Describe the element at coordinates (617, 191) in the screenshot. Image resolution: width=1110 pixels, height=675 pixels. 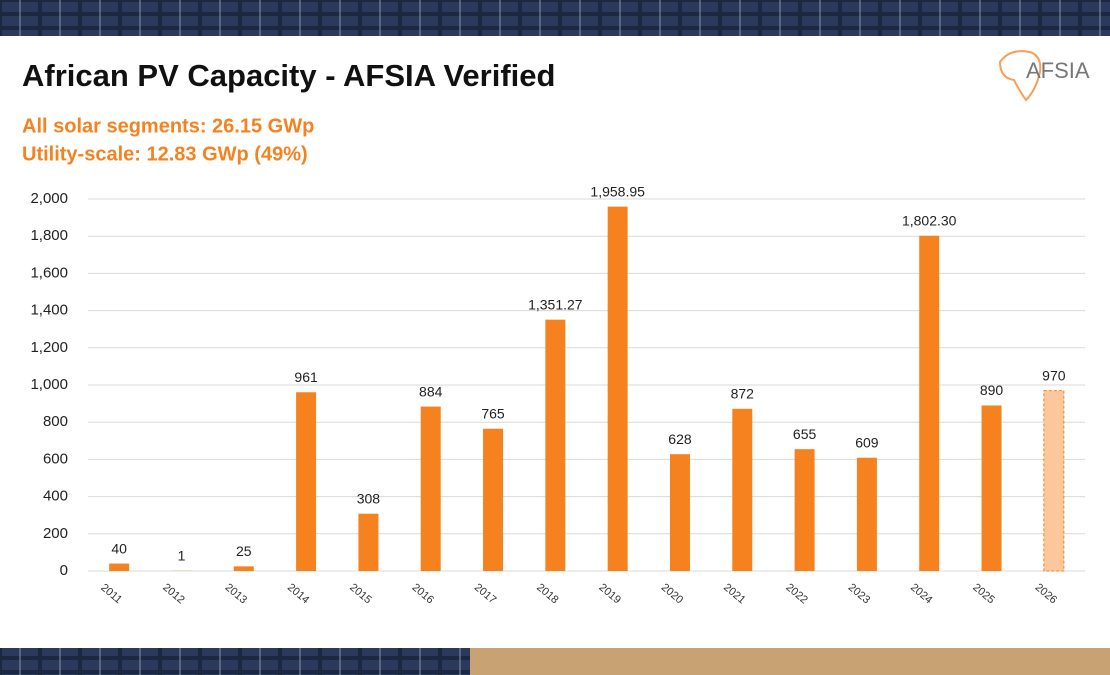
I see `data-label: 1,958.95` at that location.